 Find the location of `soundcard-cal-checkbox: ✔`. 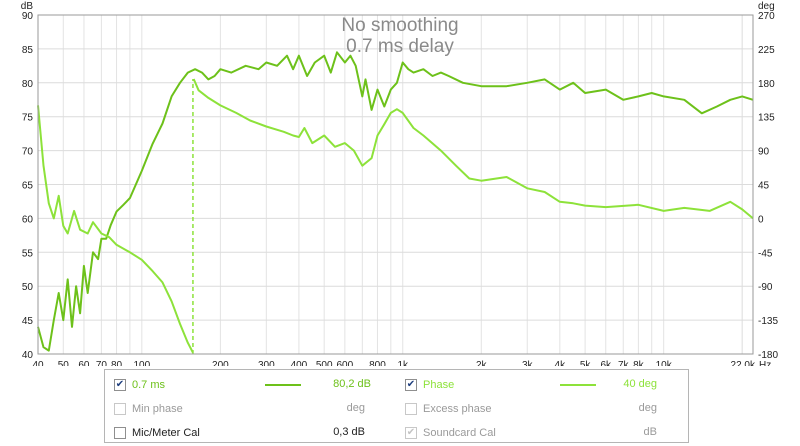

soundcard-cal-checkbox: ✔ is located at coordinates (411, 433).